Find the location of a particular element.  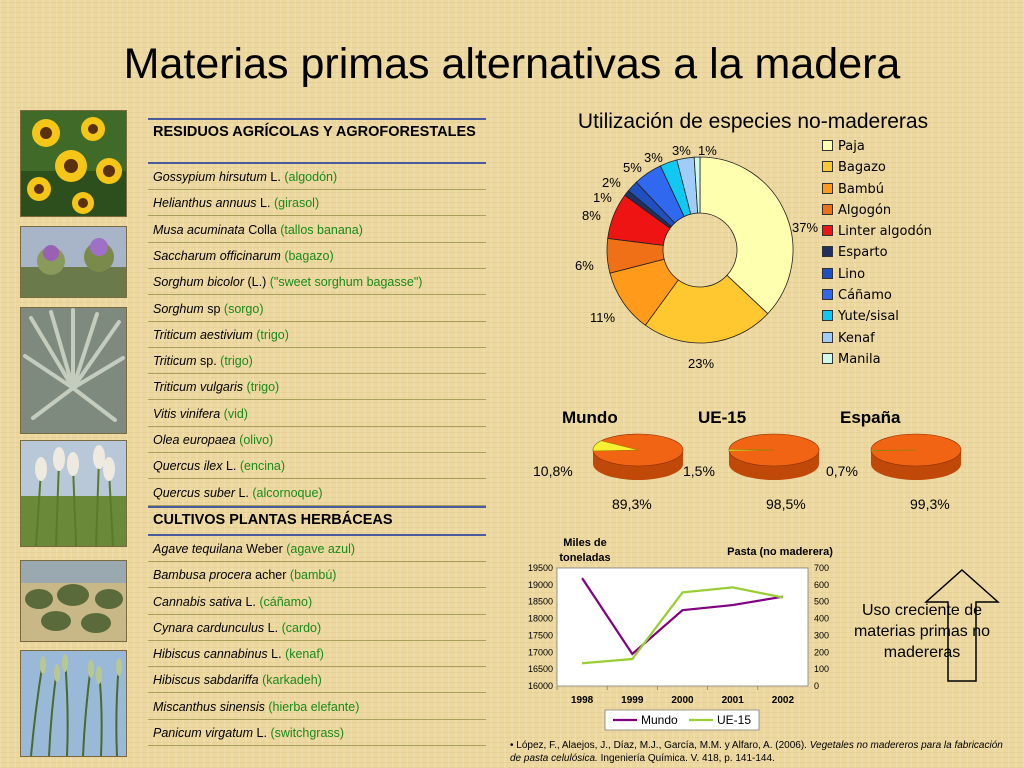

y-left-tick-label: 17000 is located at coordinates (540, 652).